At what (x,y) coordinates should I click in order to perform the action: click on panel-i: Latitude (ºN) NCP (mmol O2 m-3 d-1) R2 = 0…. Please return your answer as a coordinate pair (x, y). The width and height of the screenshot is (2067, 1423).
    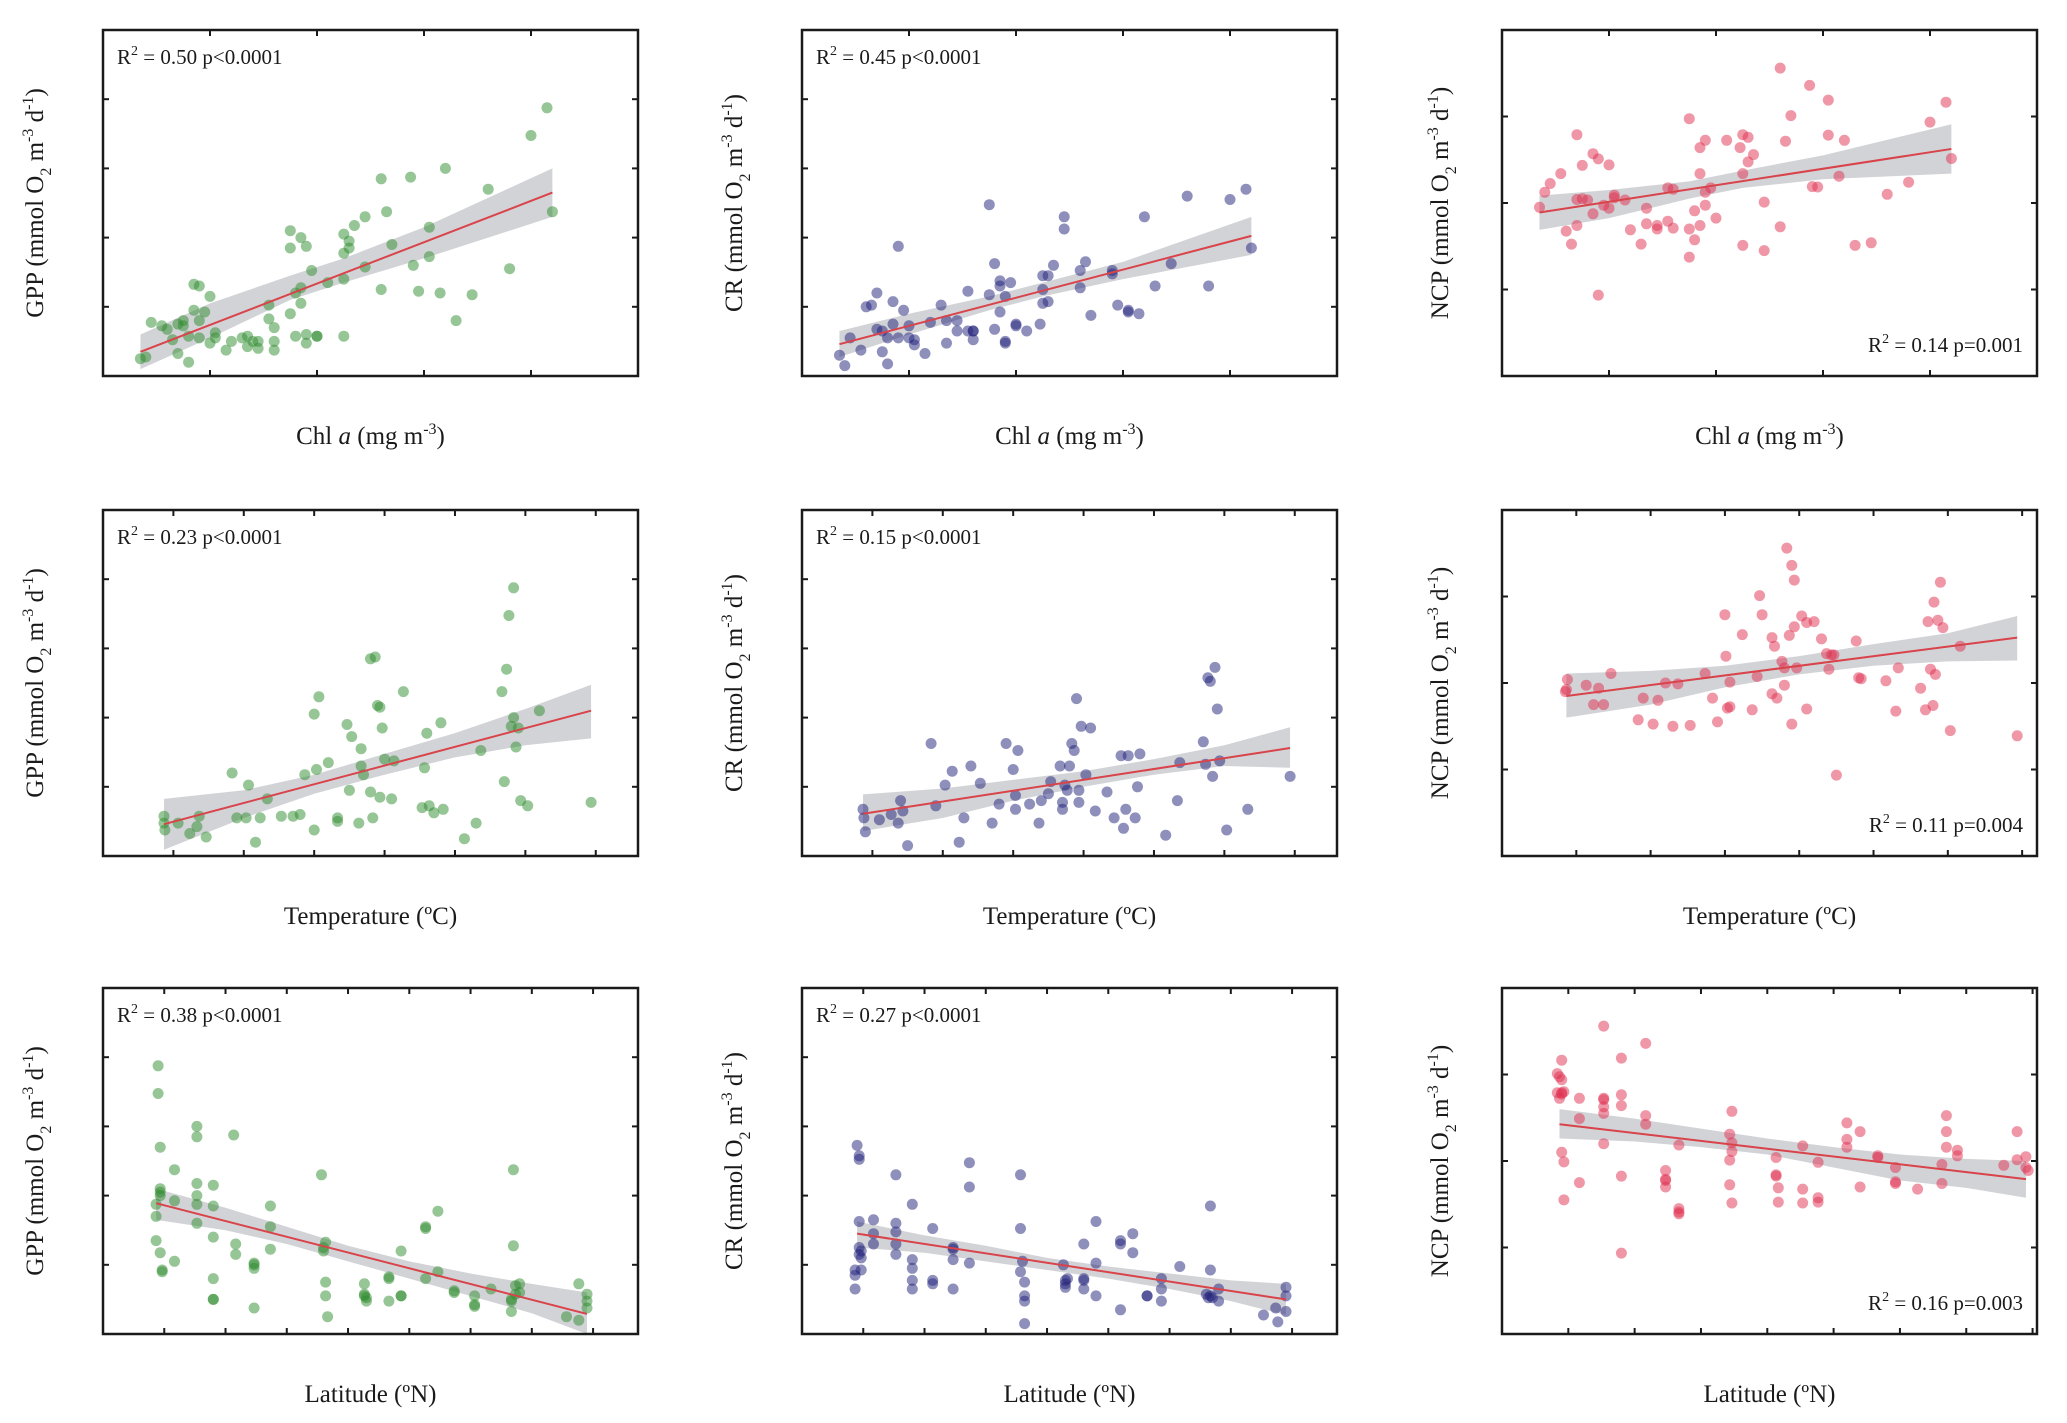
    Looking at the image, I should click on (1732, 1197).